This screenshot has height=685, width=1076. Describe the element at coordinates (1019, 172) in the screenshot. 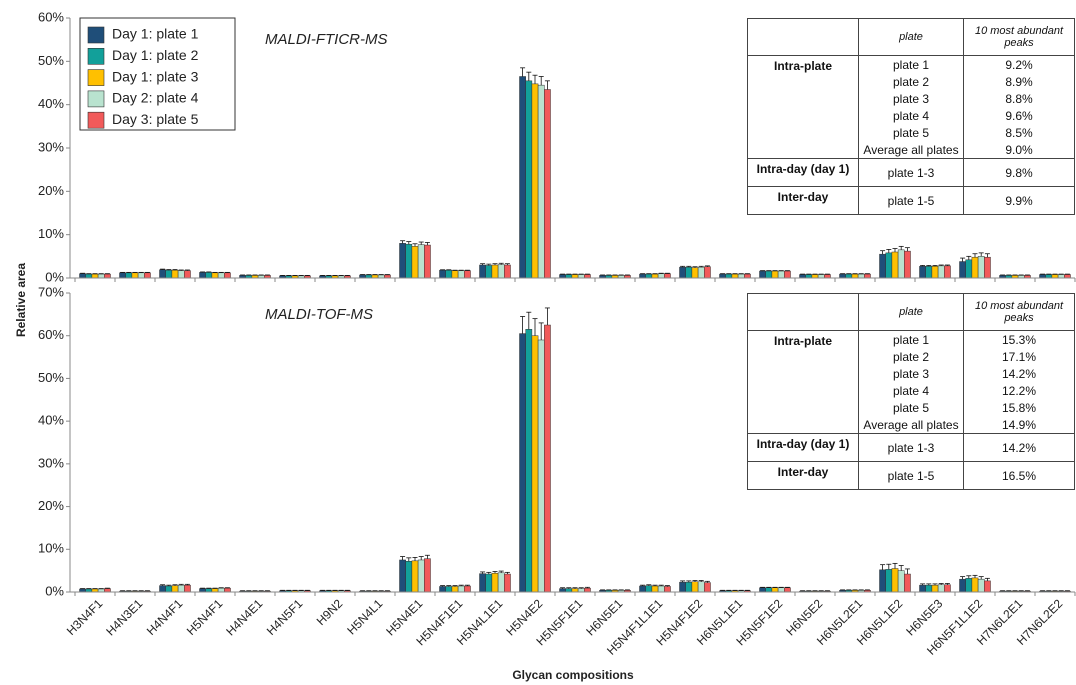

I see `table-cell: 9.8%` at that location.